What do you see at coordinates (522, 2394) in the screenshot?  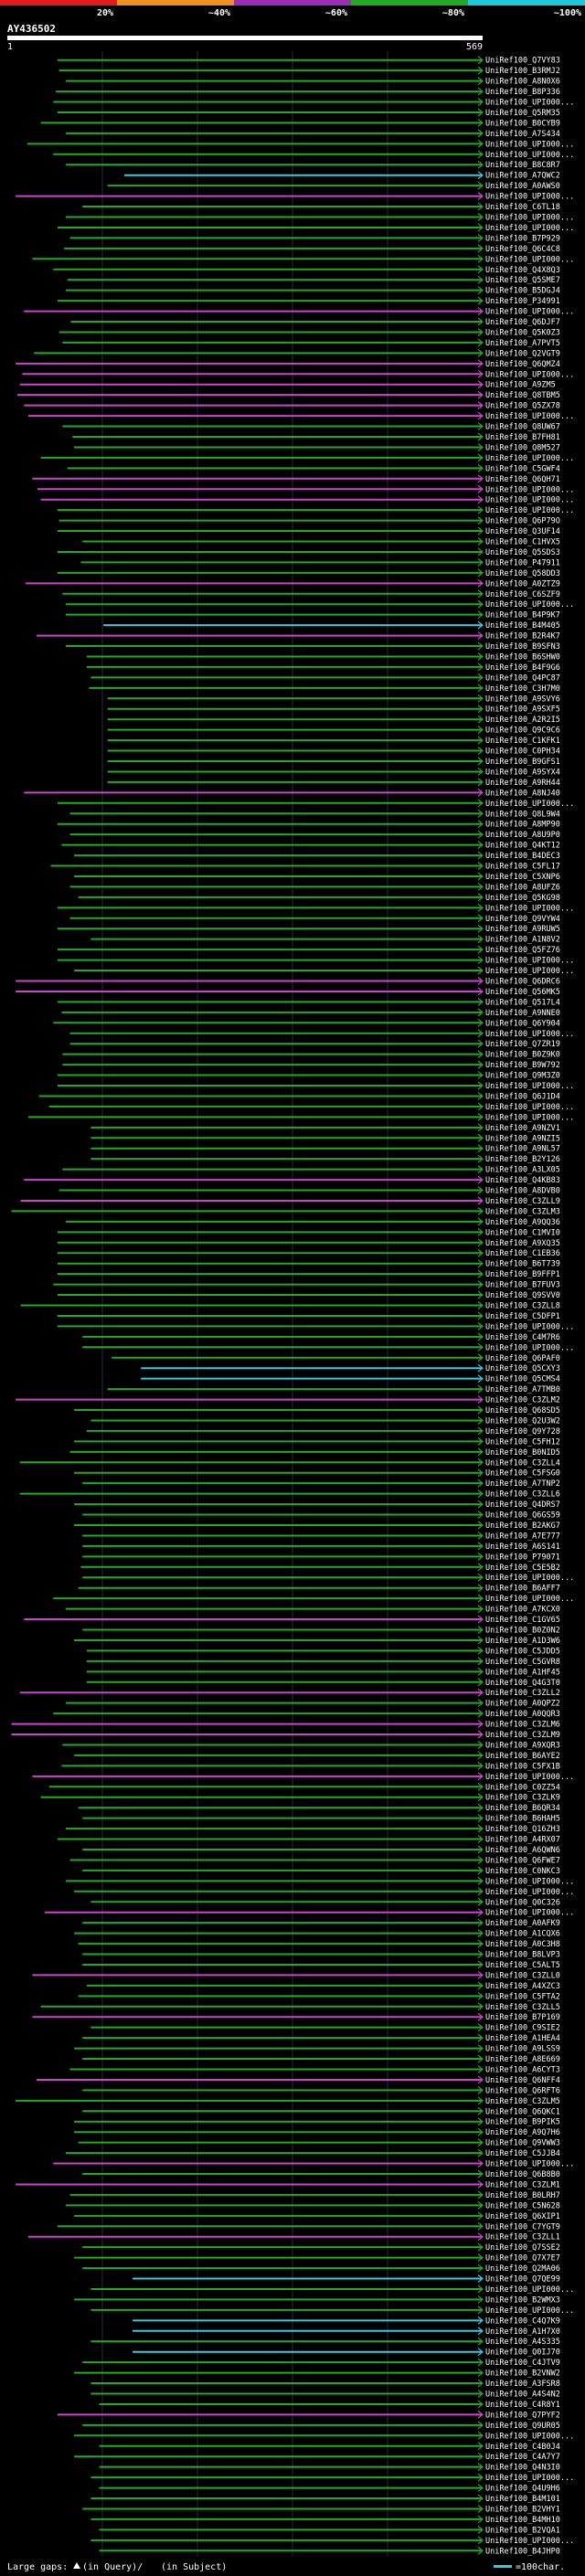 I see `hit-label: UniRef100_A4S4N2` at bounding box center [522, 2394].